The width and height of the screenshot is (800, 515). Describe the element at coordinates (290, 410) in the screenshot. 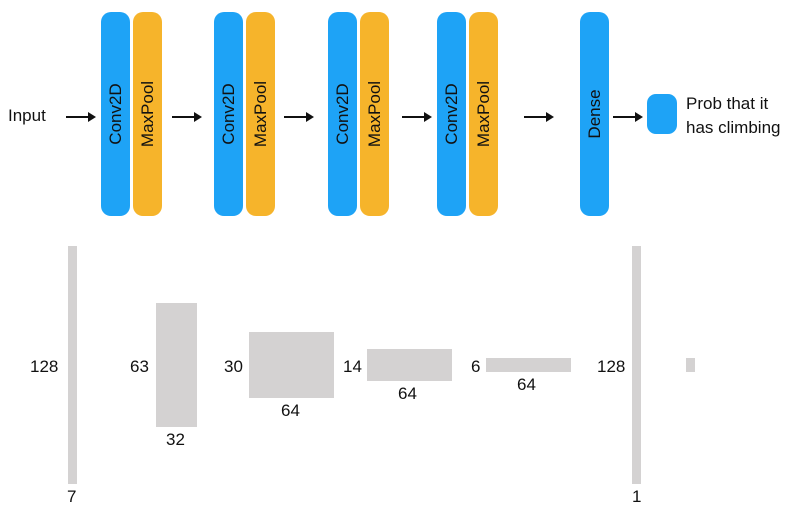

I see `stage2-channels-label: 64` at that location.